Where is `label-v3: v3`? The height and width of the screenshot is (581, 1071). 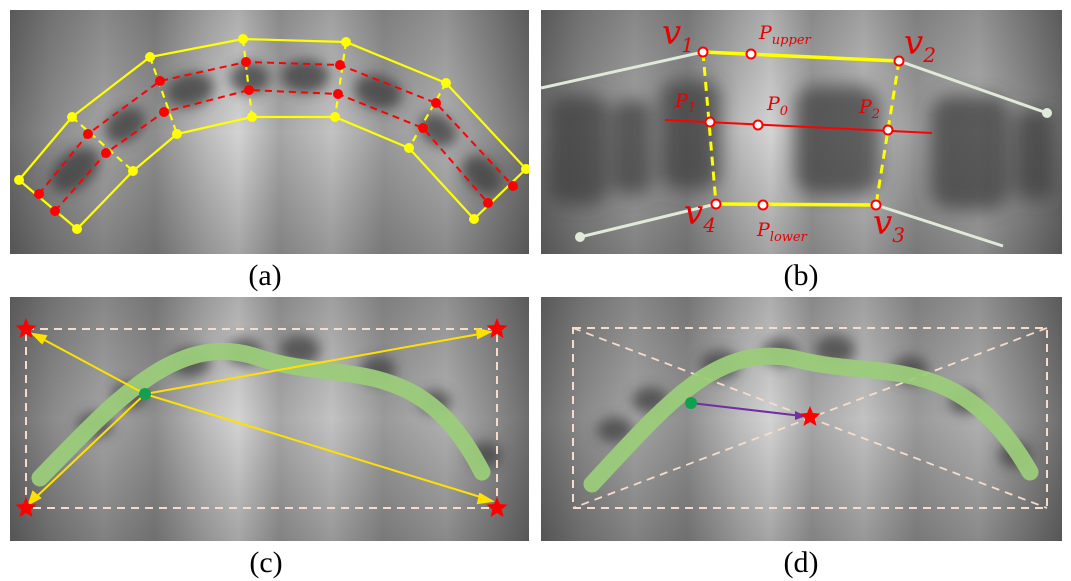
label-v3: v3 is located at coordinates (889, 225).